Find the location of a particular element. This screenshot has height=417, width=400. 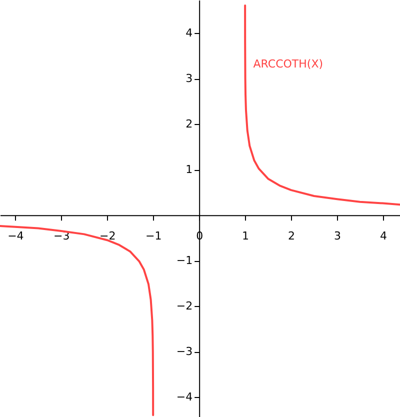

y-tick-label: 2 is located at coordinates (189, 124).